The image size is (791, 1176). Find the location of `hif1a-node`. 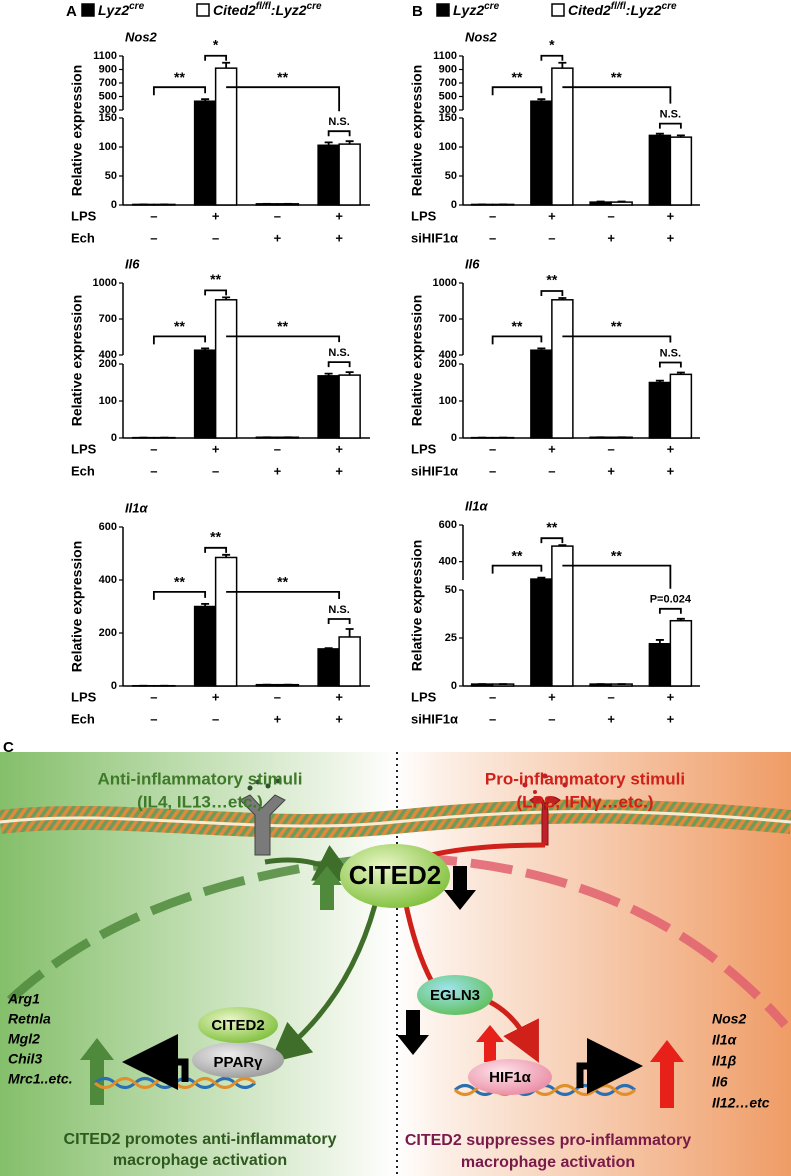

hif1a-node is located at coordinates (510, 1077).